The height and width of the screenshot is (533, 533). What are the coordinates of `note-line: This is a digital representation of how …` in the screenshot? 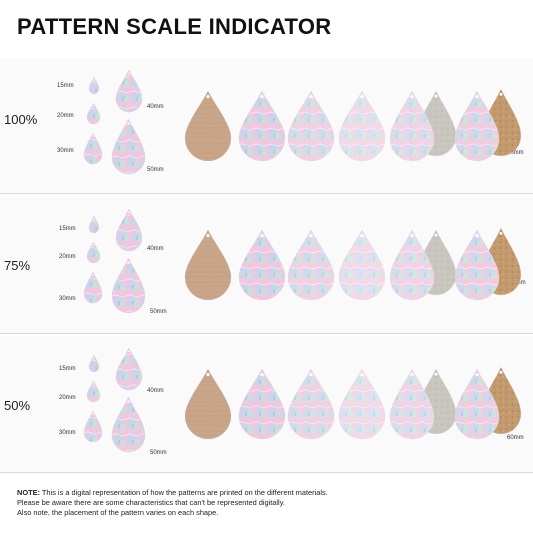 It's located at (184, 492).